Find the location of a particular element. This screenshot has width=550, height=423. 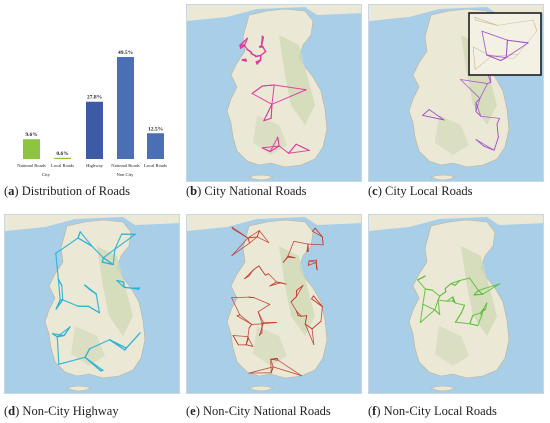

korea-map-b is located at coordinates (274, 93).